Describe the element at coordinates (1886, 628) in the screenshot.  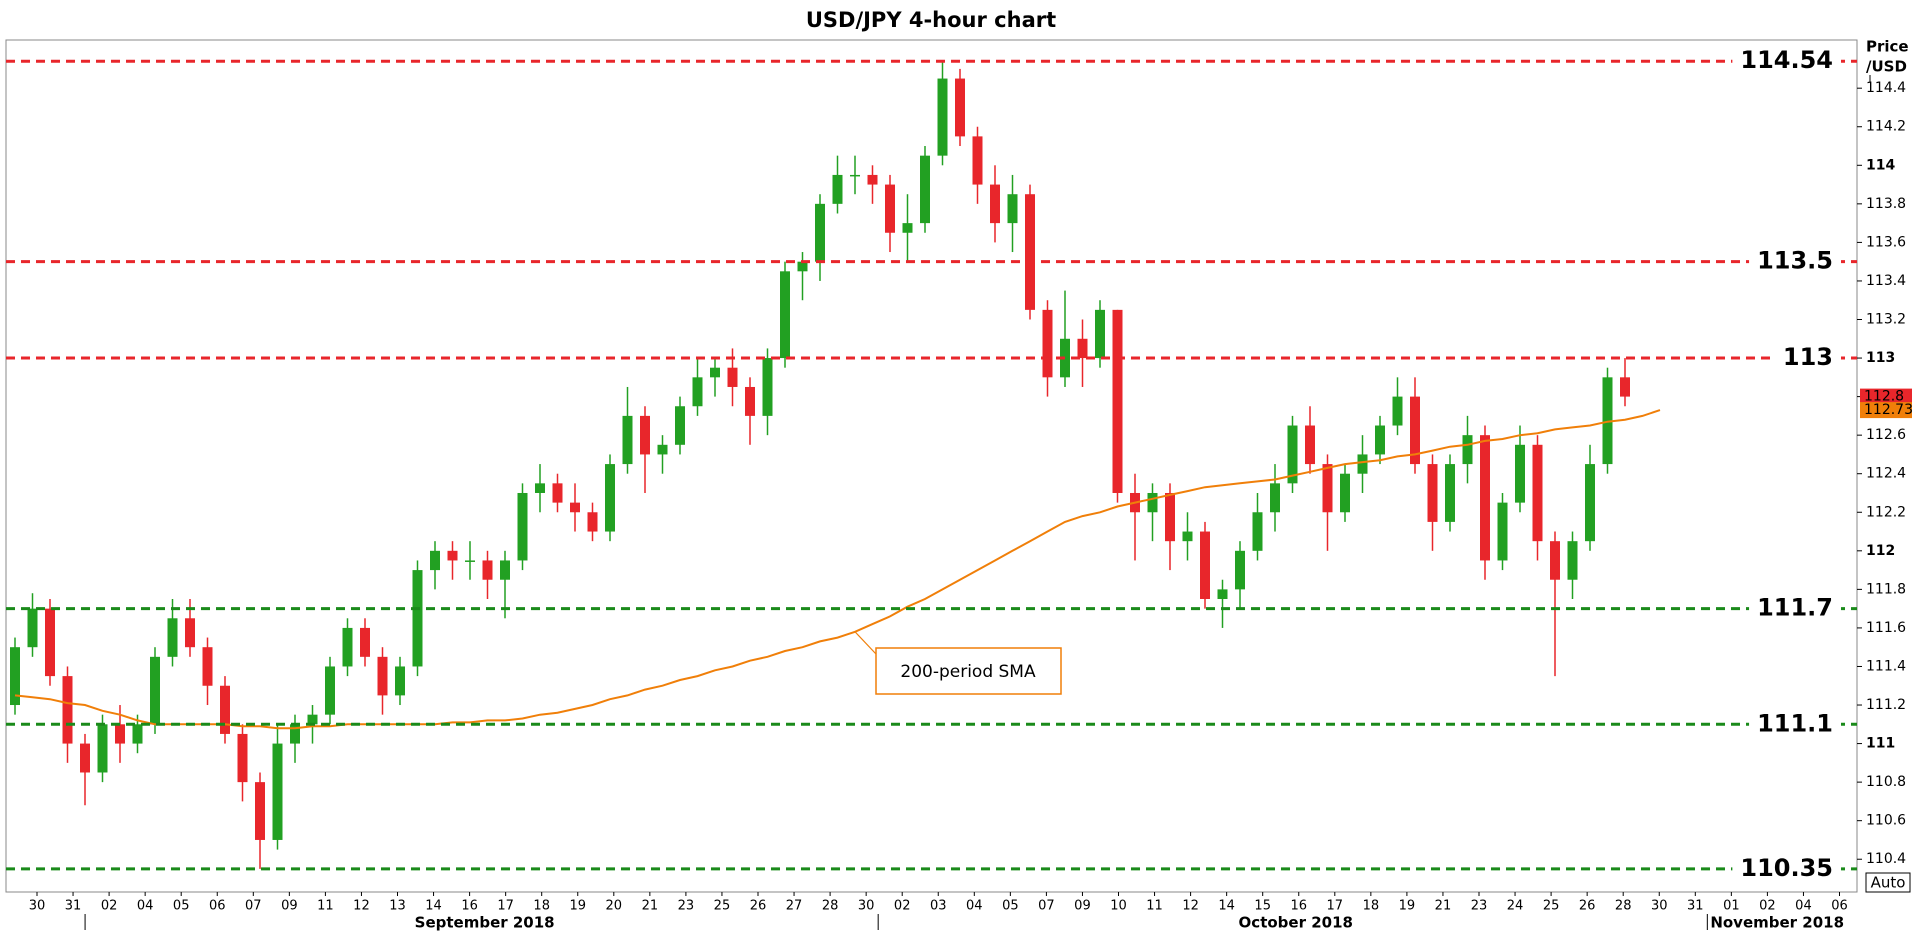
I see `y-tick-label: 111.6` at that location.